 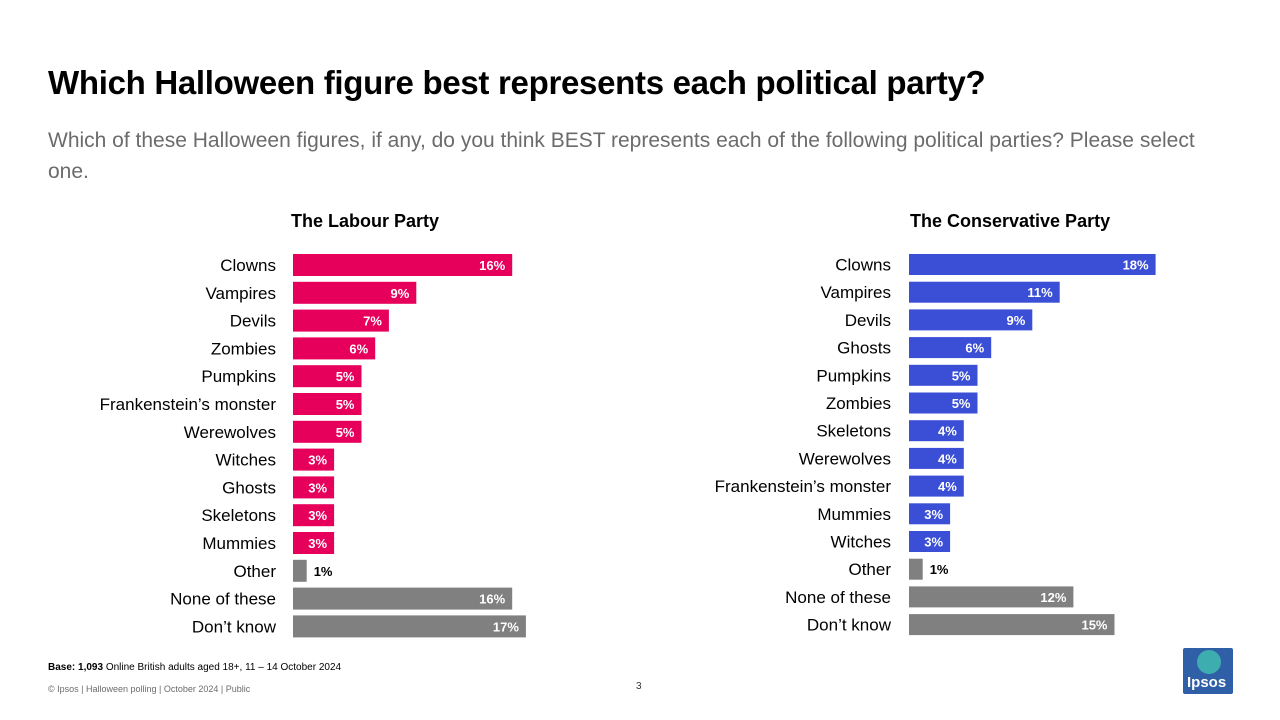 I want to click on labour-value-label-none-of-these: 16%, so click(x=492, y=599).